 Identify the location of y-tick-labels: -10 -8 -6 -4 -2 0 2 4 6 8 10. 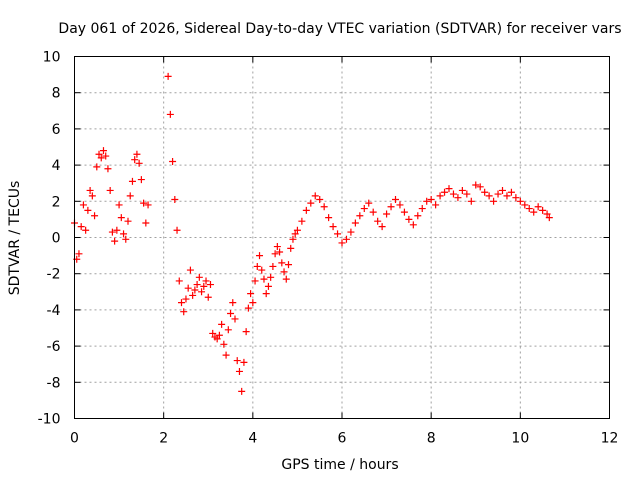
(49, 239).